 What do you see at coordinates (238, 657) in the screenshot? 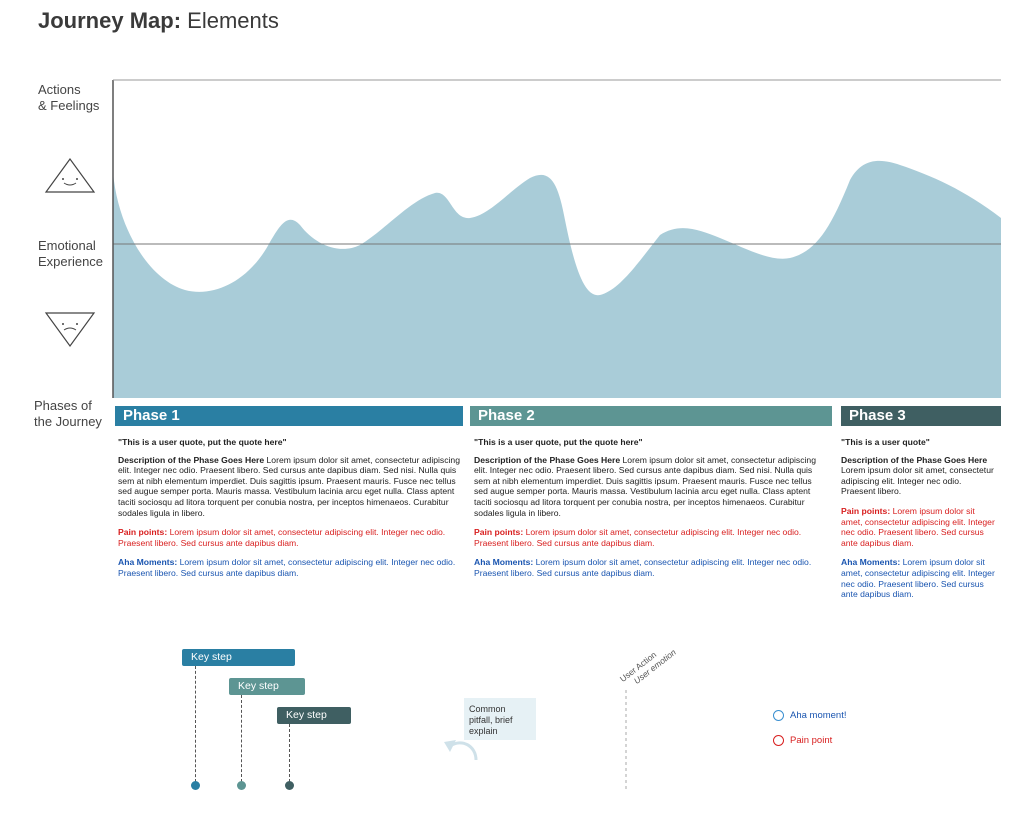
I see `key-step-1: Key step` at bounding box center [238, 657].